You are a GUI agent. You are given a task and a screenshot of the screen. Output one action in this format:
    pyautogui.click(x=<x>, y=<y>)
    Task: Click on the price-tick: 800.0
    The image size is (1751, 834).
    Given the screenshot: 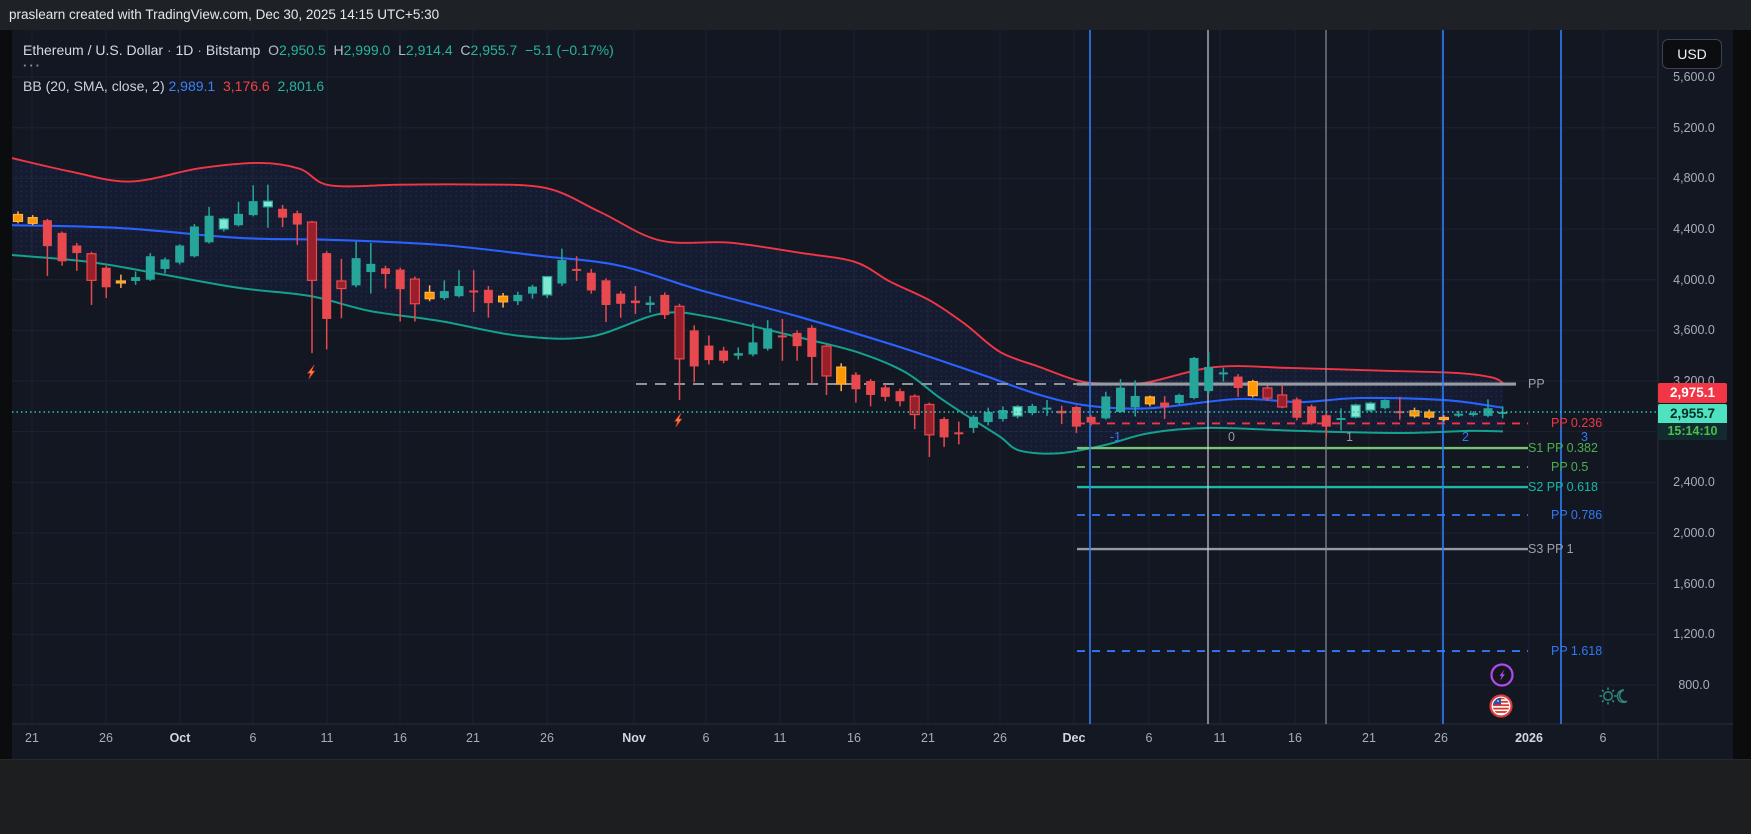 What is the action you would take?
    pyautogui.click(x=1694, y=685)
    